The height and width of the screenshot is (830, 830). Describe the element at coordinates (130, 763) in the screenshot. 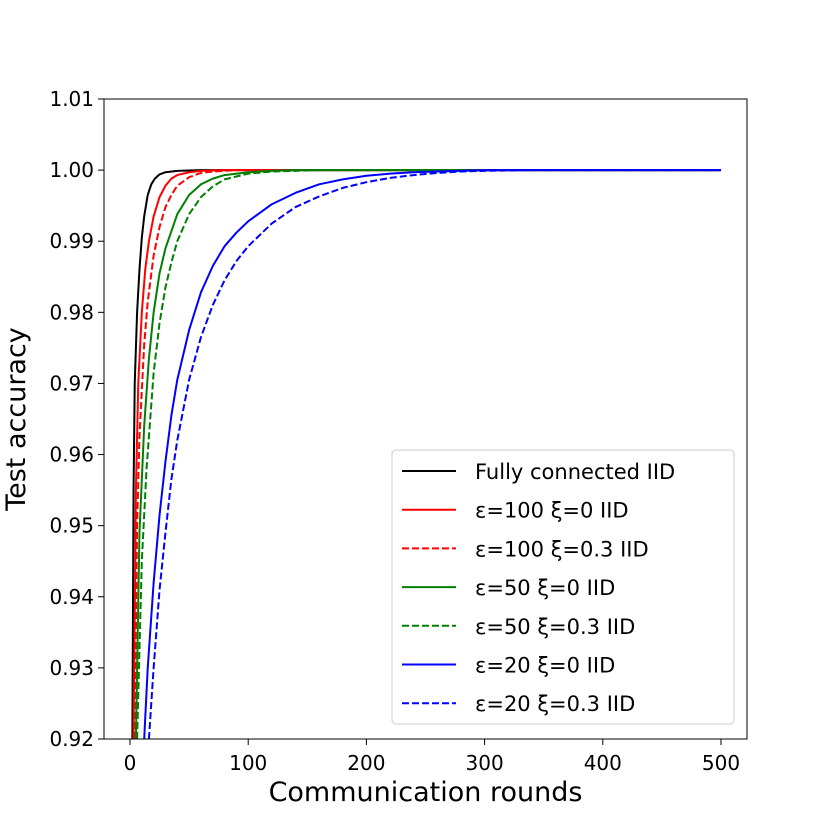

I see `x-tick-label: 0` at that location.